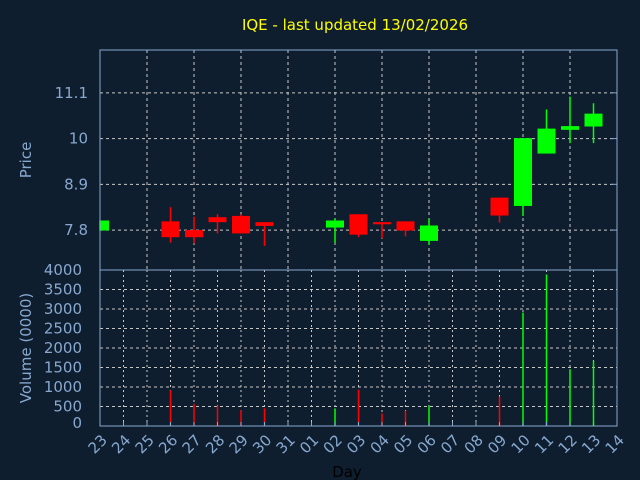  Describe the element at coordinates (98, 444) in the screenshot. I see `x-tick-label: 23` at that location.